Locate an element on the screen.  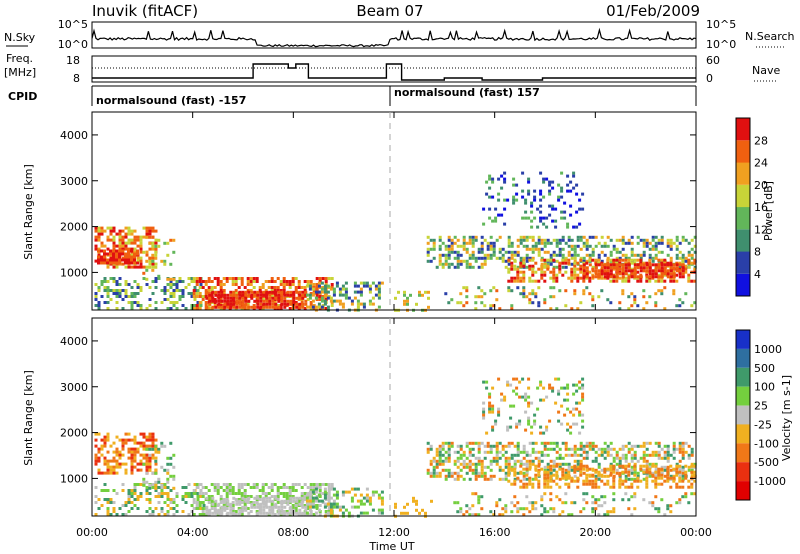
freq-right-tick-bottom: 0 is located at coordinates (709, 78).